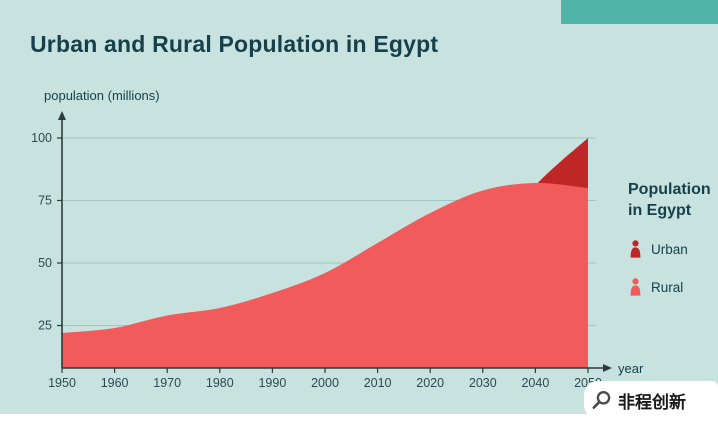  Describe the element at coordinates (669, 249) in the screenshot. I see `legend-label-urban: Urban` at that location.